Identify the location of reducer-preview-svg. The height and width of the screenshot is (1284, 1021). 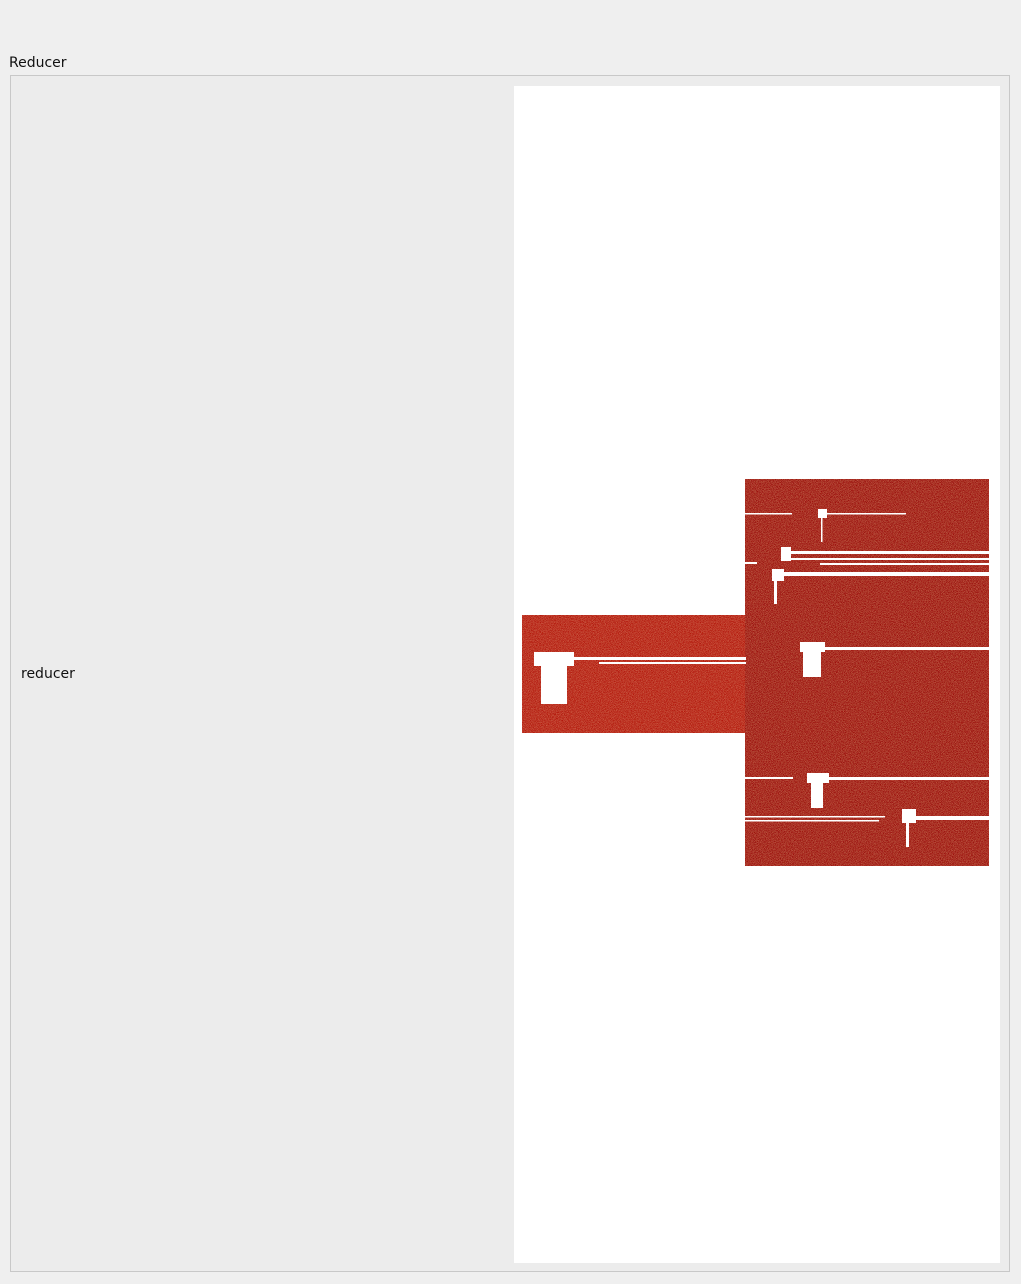
(755, 672).